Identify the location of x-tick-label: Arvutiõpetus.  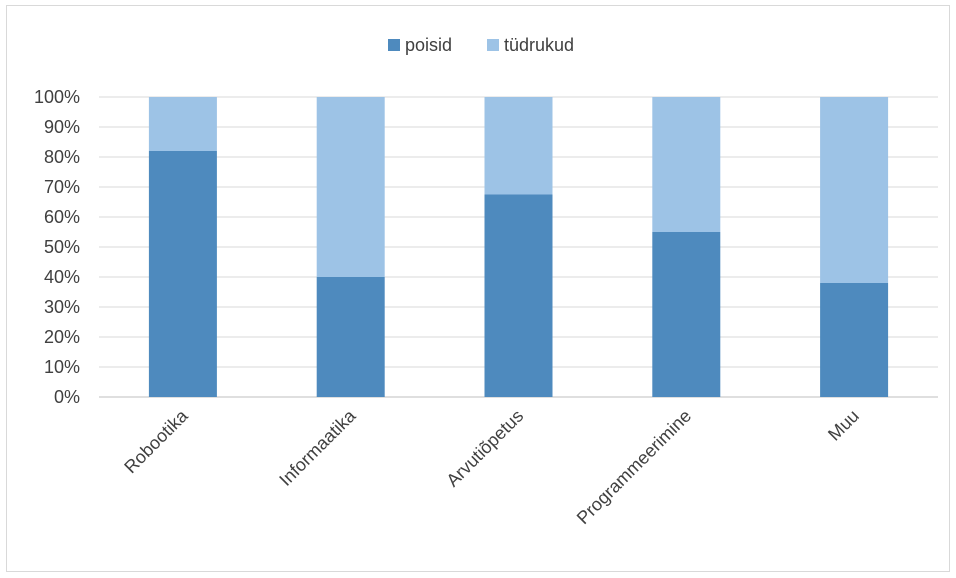
(484, 448).